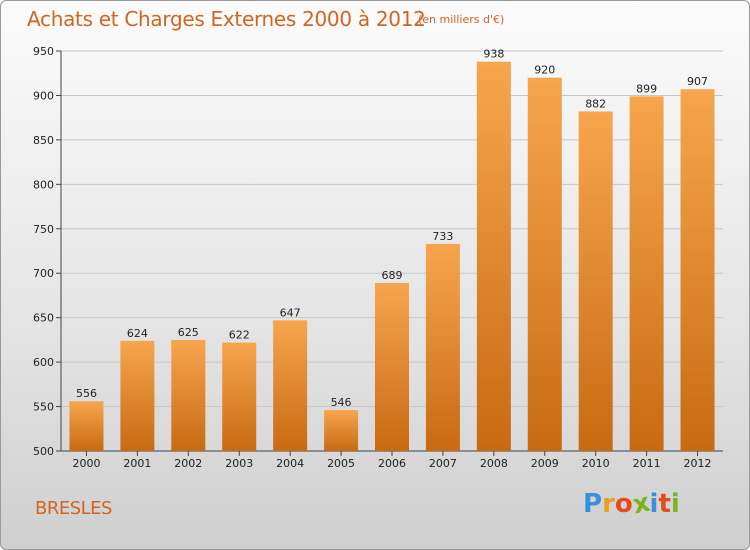  Describe the element at coordinates (43, 407) in the screenshot. I see `y-tick-label: 550` at that location.